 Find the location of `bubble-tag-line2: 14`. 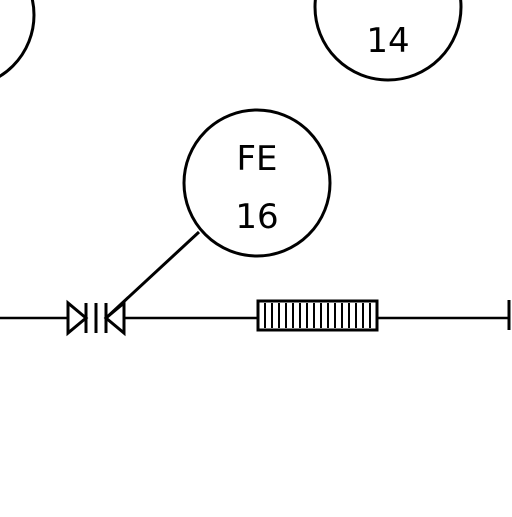

bubble-tag-line2: 14 is located at coordinates (387, 41).